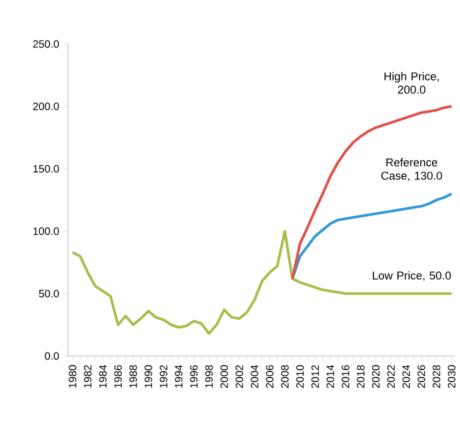  Describe the element at coordinates (422, 376) in the screenshot. I see `x-tick-label: 2026` at that location.